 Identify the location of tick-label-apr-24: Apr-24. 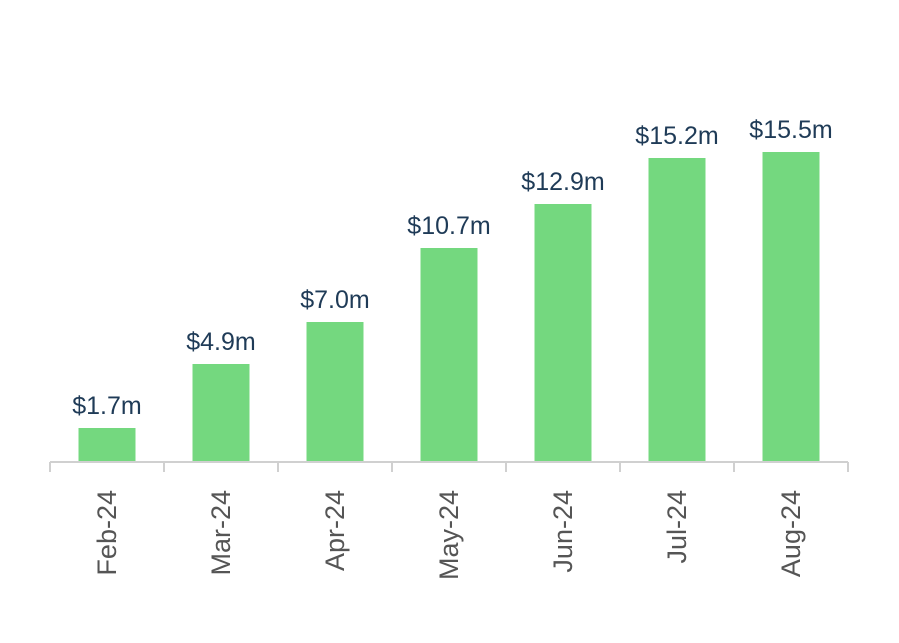
(335, 530).